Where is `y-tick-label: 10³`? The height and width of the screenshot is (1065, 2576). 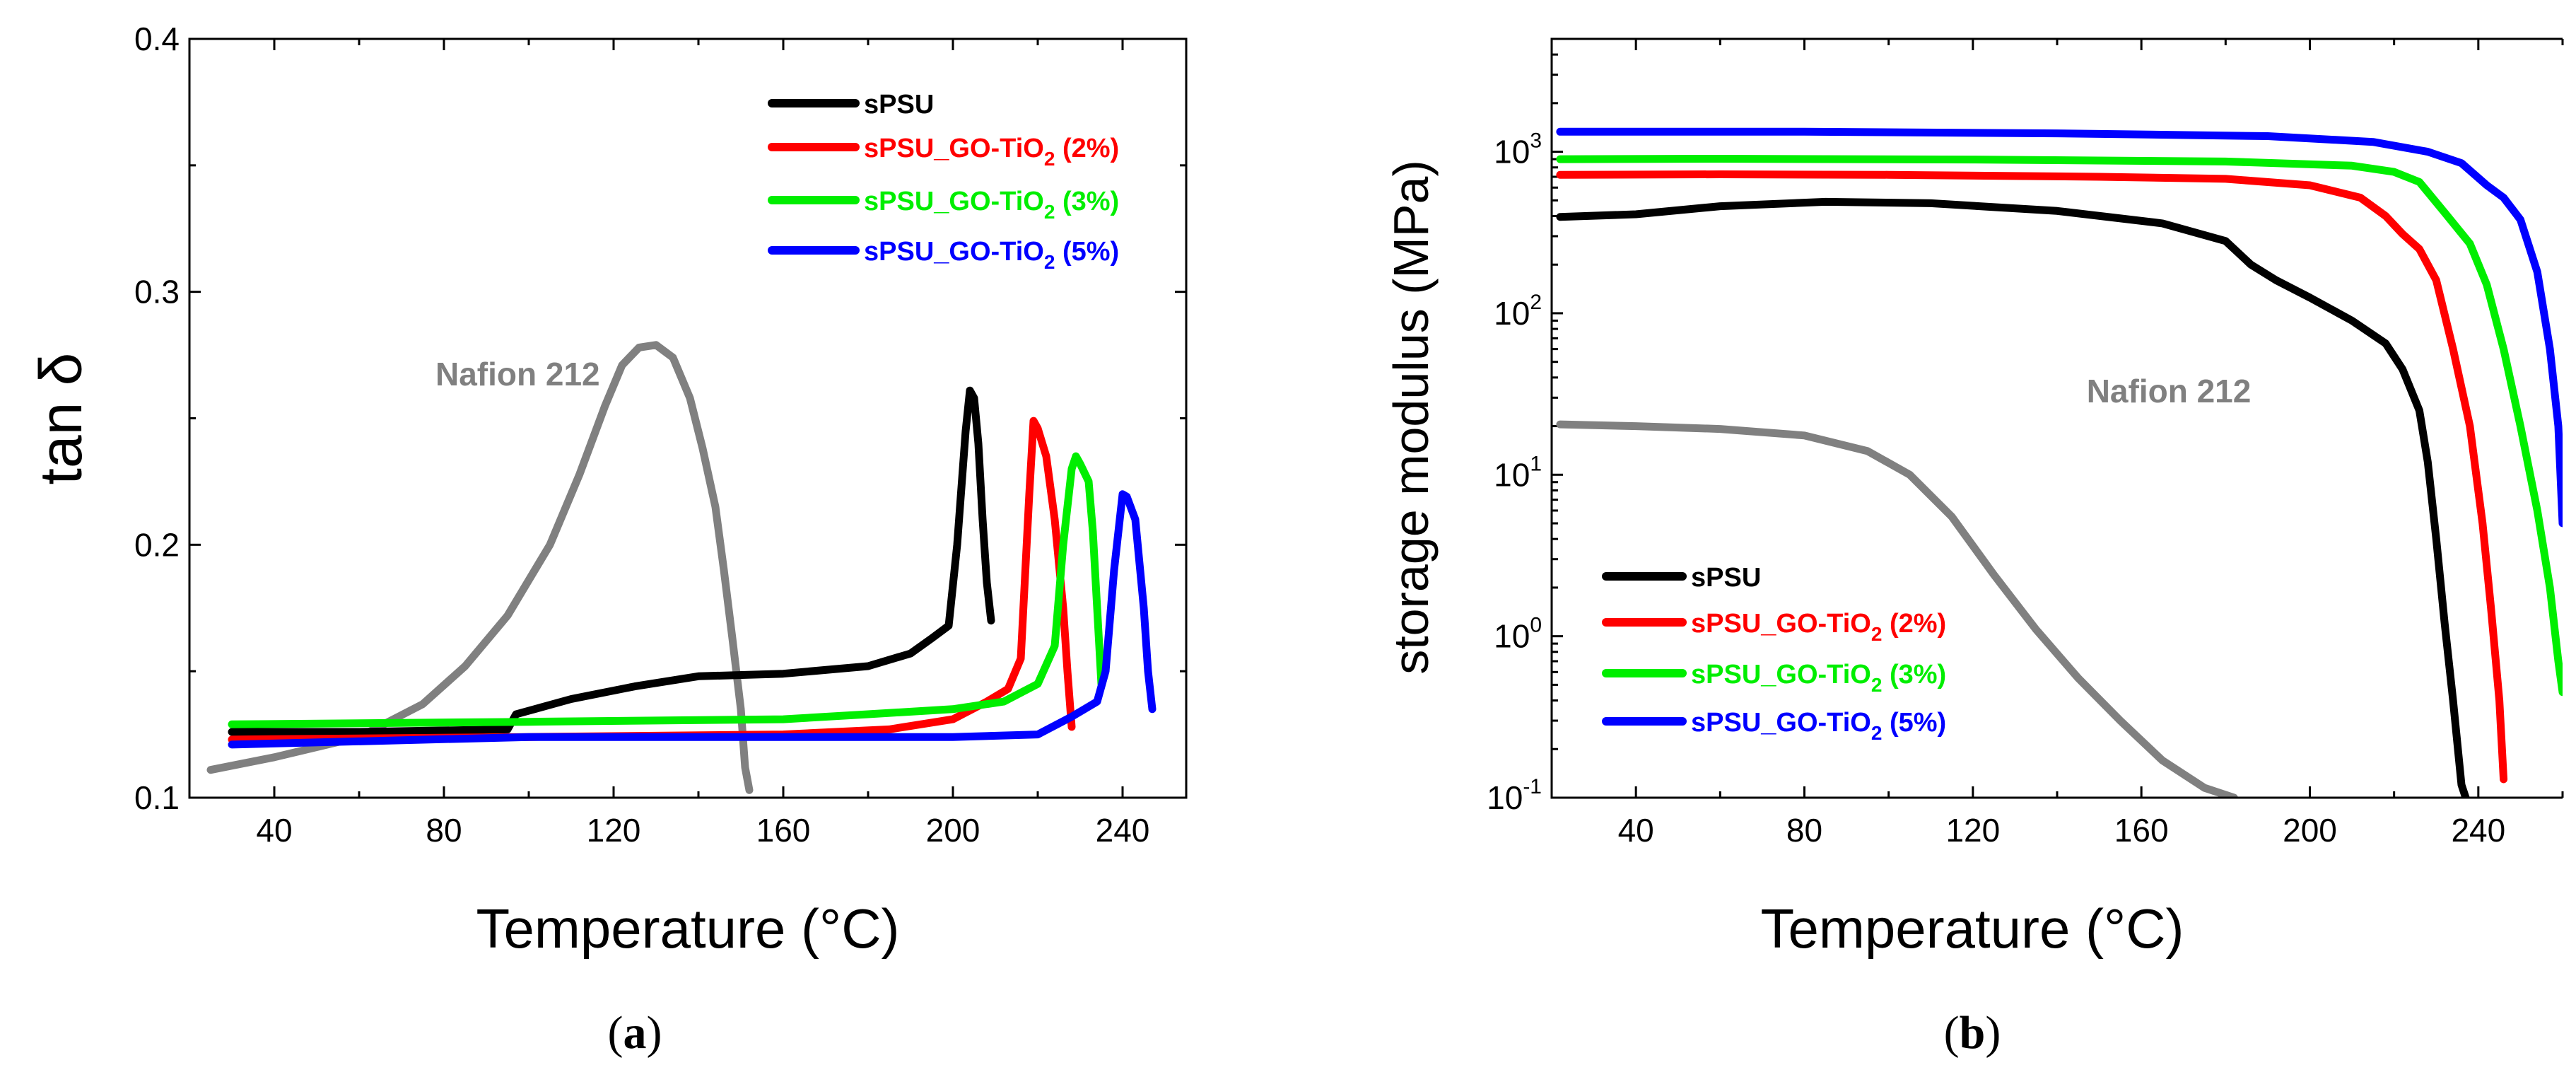
y-tick-label: 10³ is located at coordinates (1518, 149).